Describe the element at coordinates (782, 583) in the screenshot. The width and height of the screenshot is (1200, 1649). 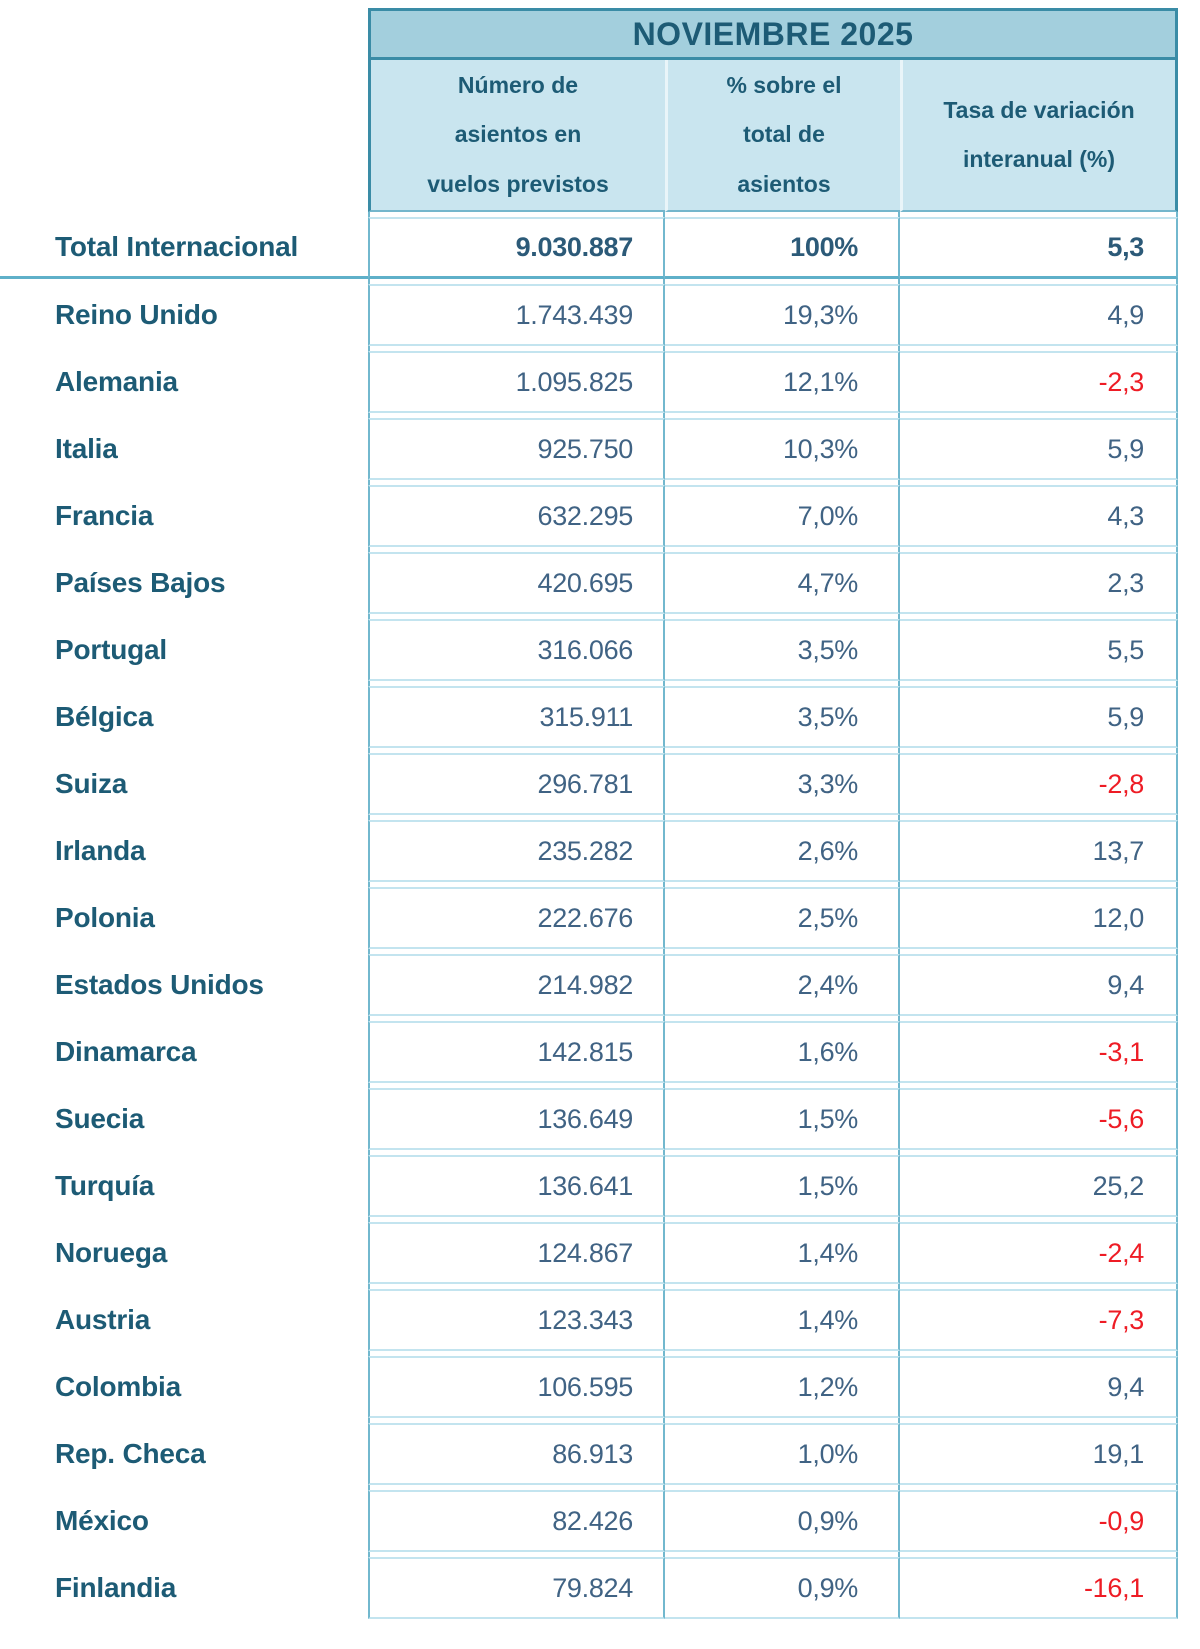
I see `share-value: 4,7%` at that location.